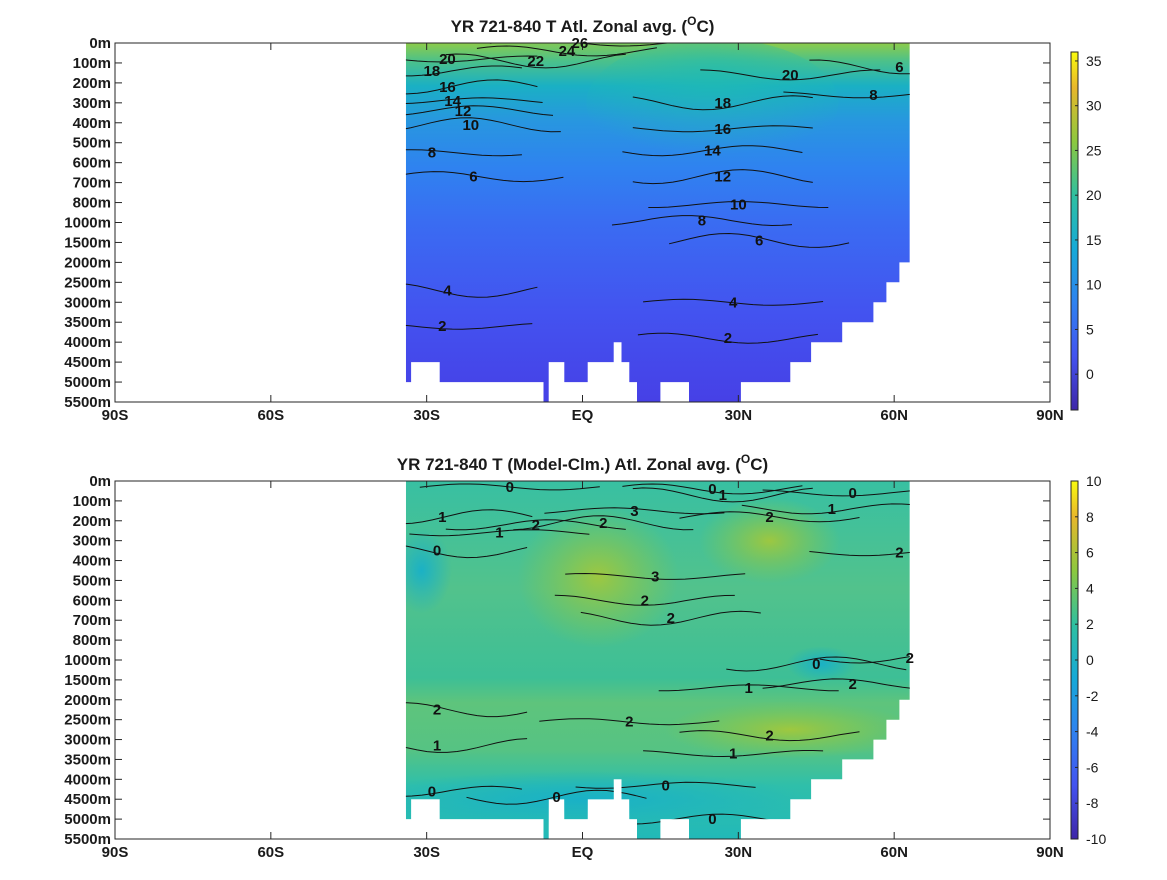 The height and width of the screenshot is (880, 1167). What do you see at coordinates (87, 242) in the screenshot?
I see `y-tick-label: 1500m` at bounding box center [87, 242].